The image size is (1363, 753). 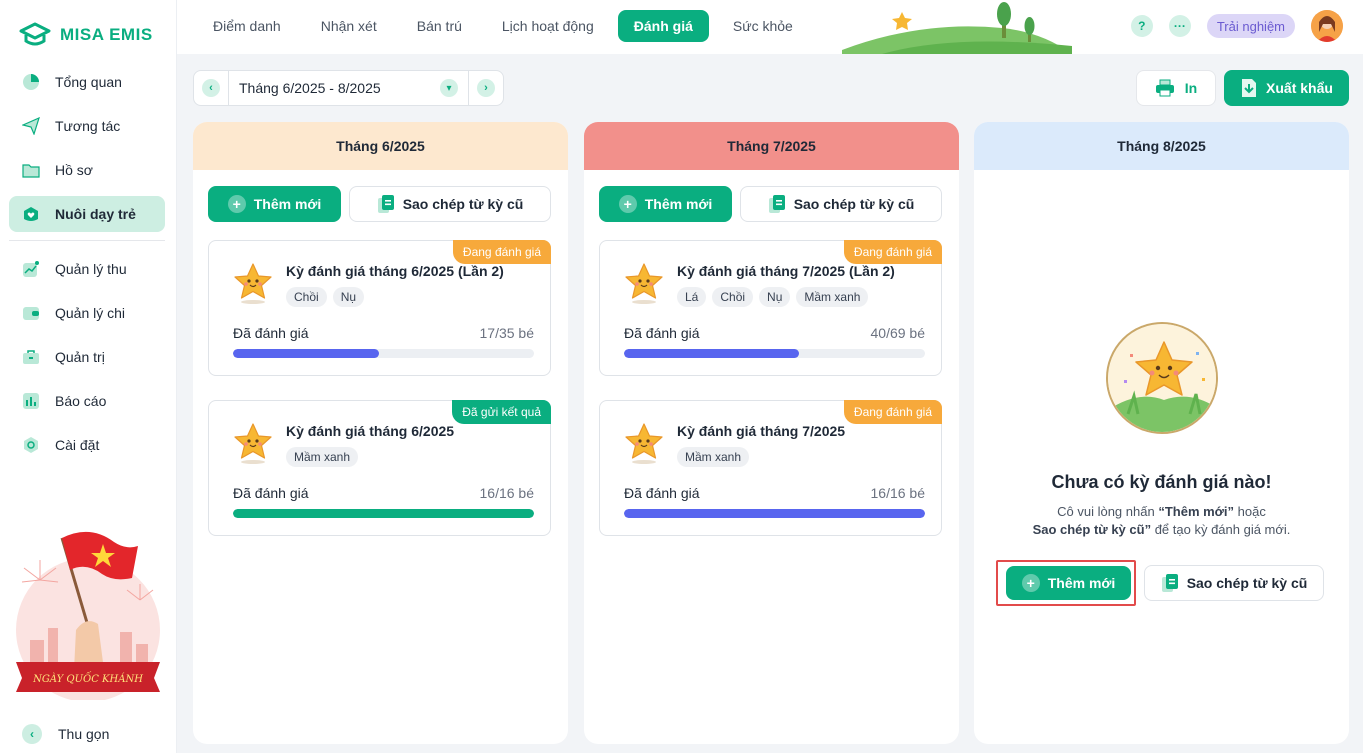 I want to click on promo-text: NGÀY QUỐC KHÁNH, so click(x=87, y=678).